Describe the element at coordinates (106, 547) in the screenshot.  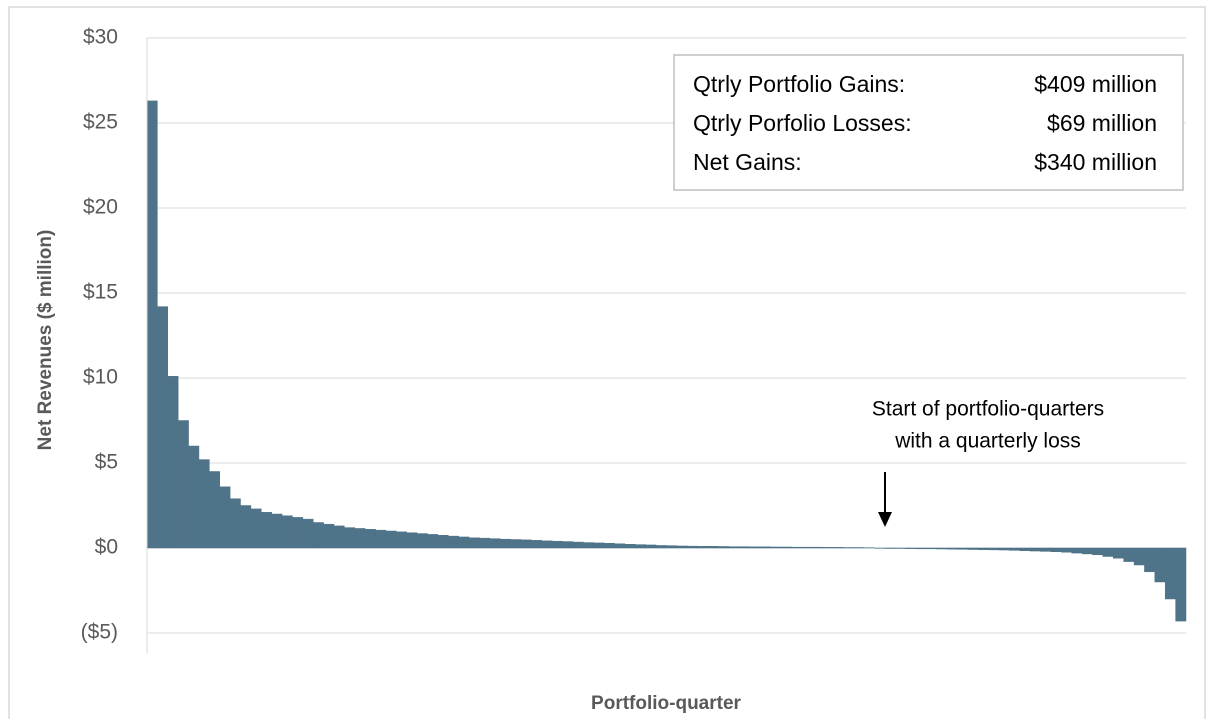
I see `y-tick-label: $0` at that location.